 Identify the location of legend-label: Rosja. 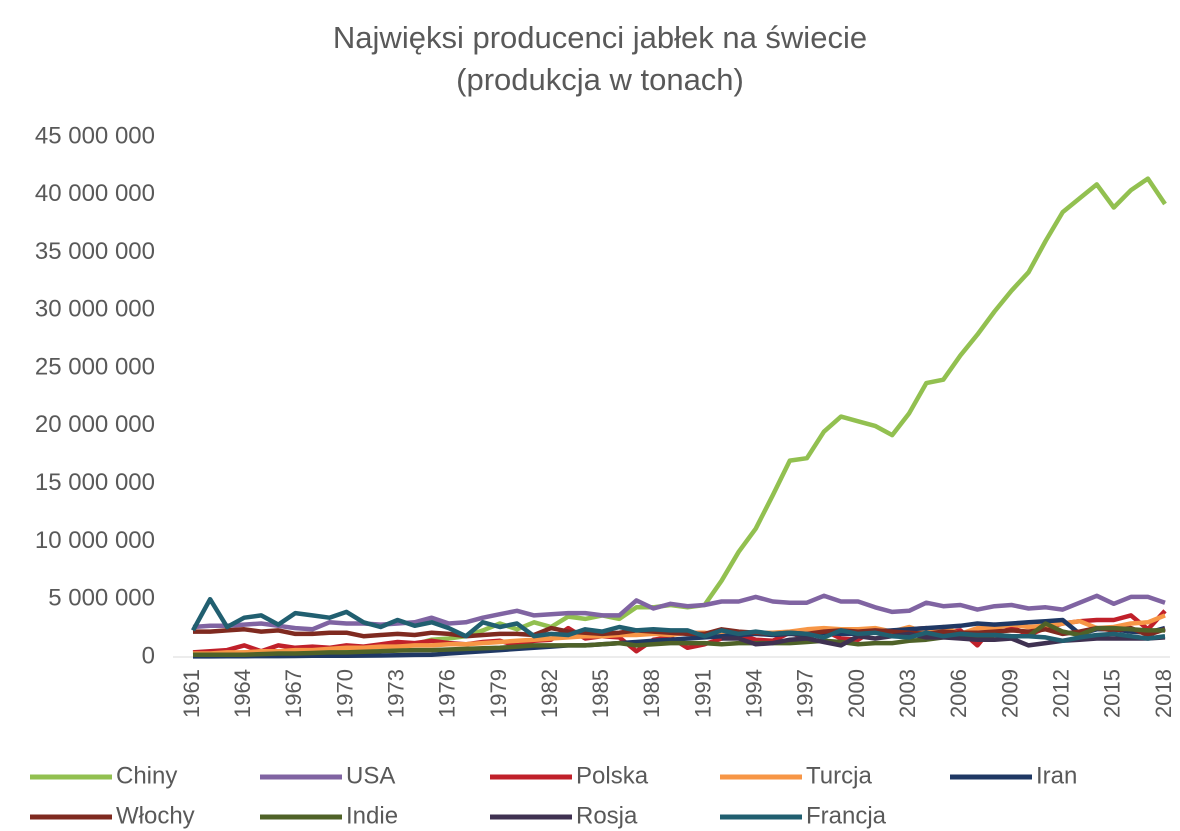
(607, 815).